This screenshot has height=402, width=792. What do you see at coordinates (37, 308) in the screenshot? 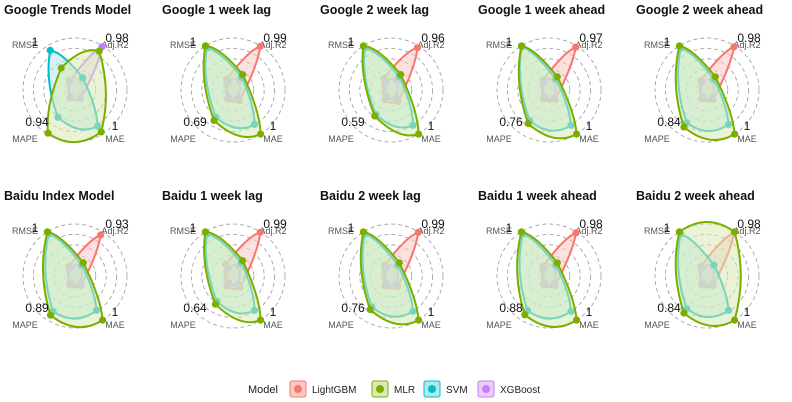
I see `value-label-mape: 0.89` at bounding box center [37, 308].